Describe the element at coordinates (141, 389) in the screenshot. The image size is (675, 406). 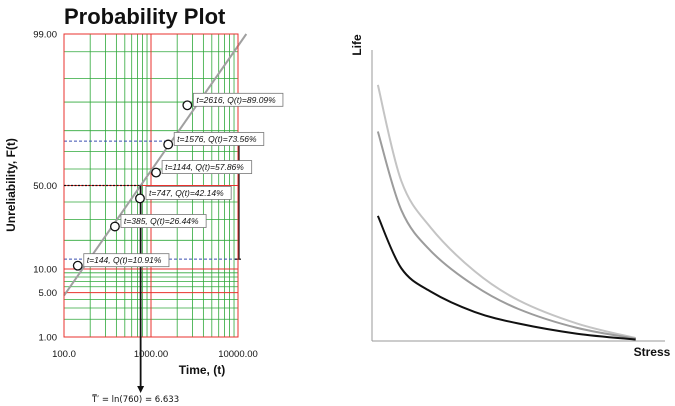
I see `median-arrowhead` at that location.